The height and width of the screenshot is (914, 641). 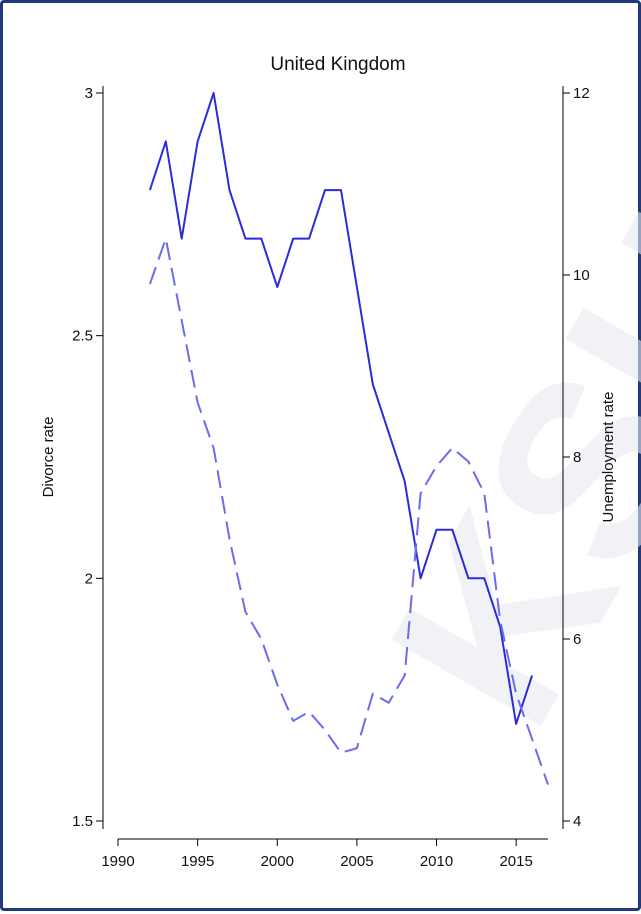 I want to click on x-tick-label: 2000, so click(x=277, y=861).